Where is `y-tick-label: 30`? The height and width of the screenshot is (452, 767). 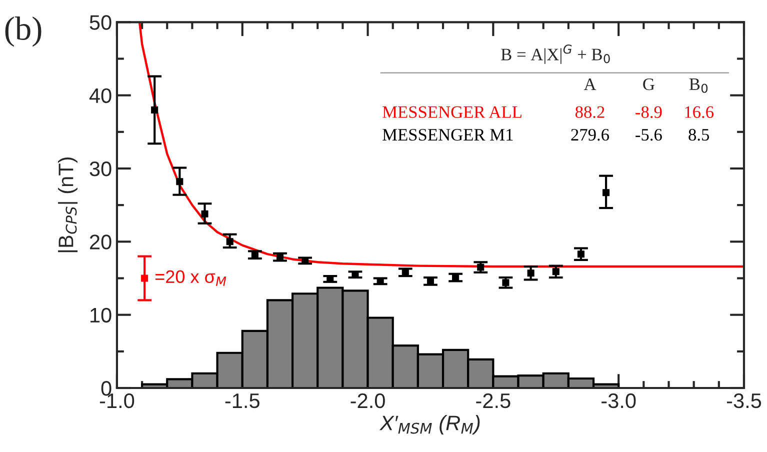
y-tick-label: 30 is located at coordinates (101, 168).